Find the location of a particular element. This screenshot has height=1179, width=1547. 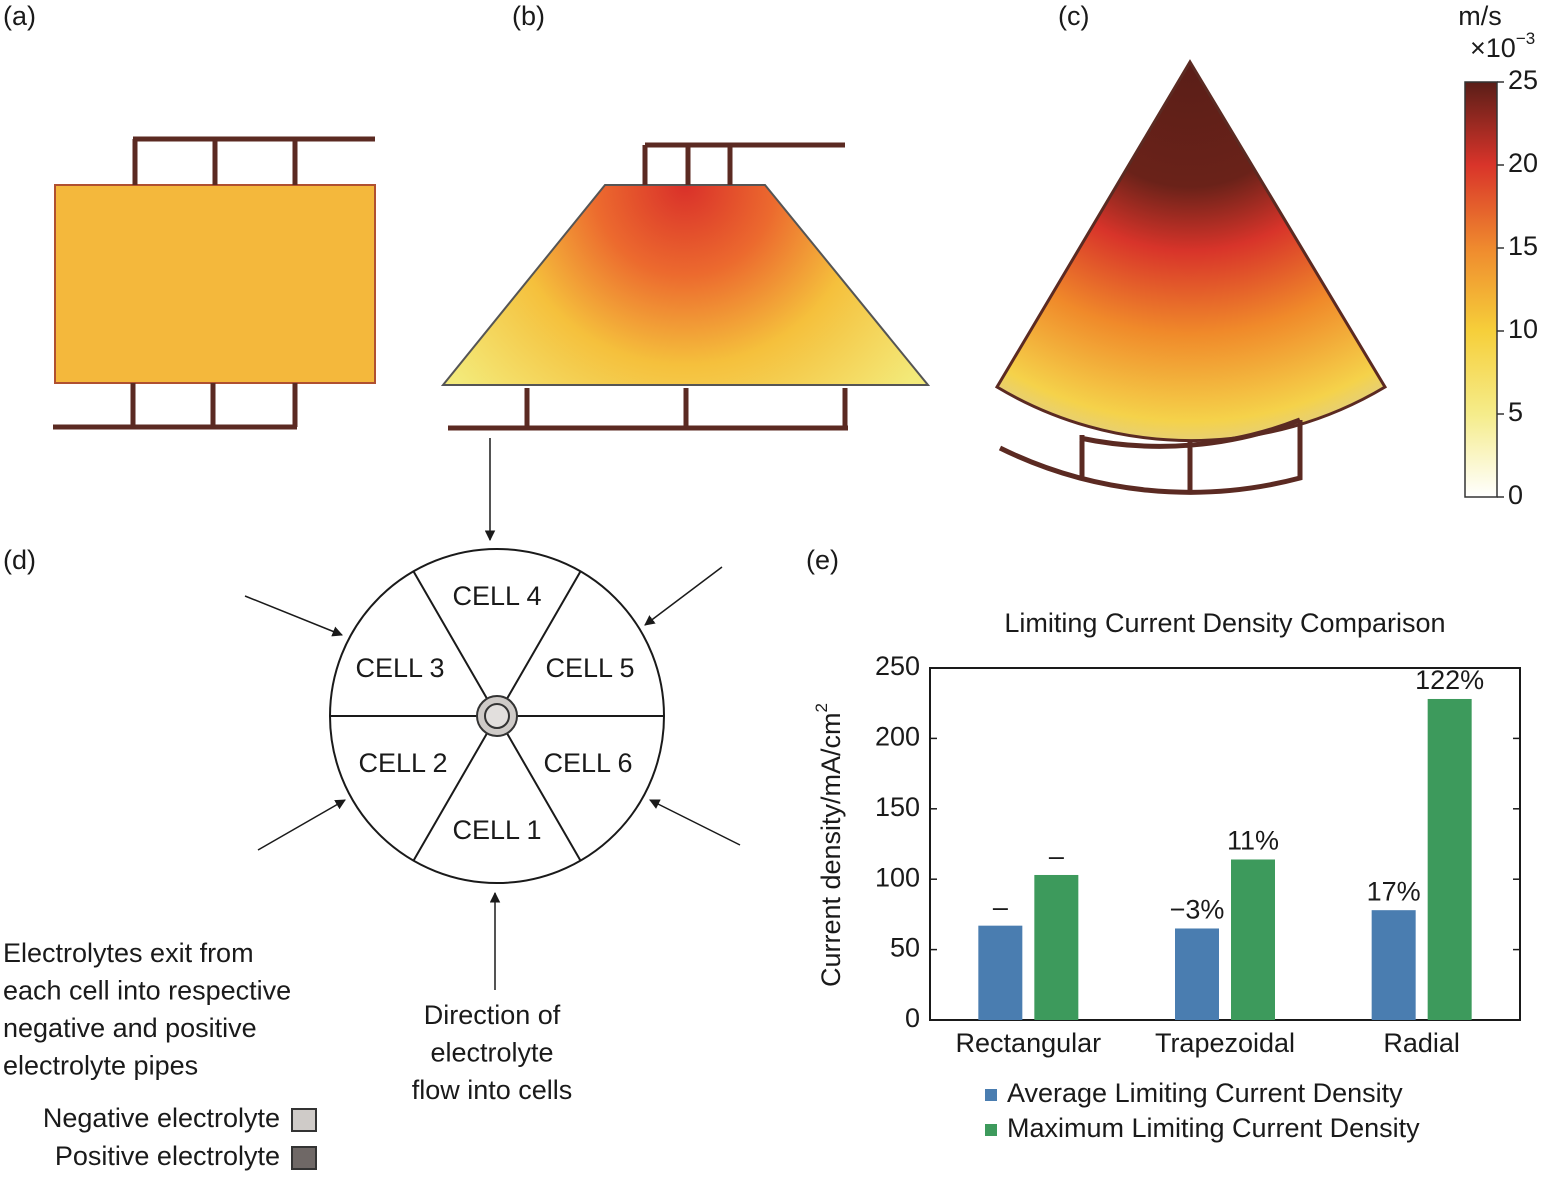

exit-note: each cell into respective is located at coordinates (147, 991).